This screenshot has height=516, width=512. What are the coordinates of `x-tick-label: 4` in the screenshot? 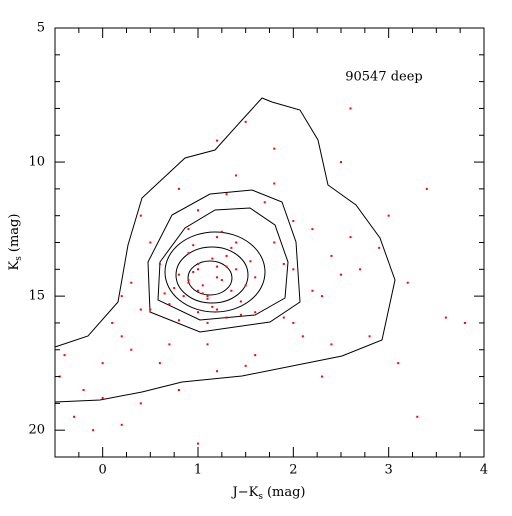 It's located at (484, 470).